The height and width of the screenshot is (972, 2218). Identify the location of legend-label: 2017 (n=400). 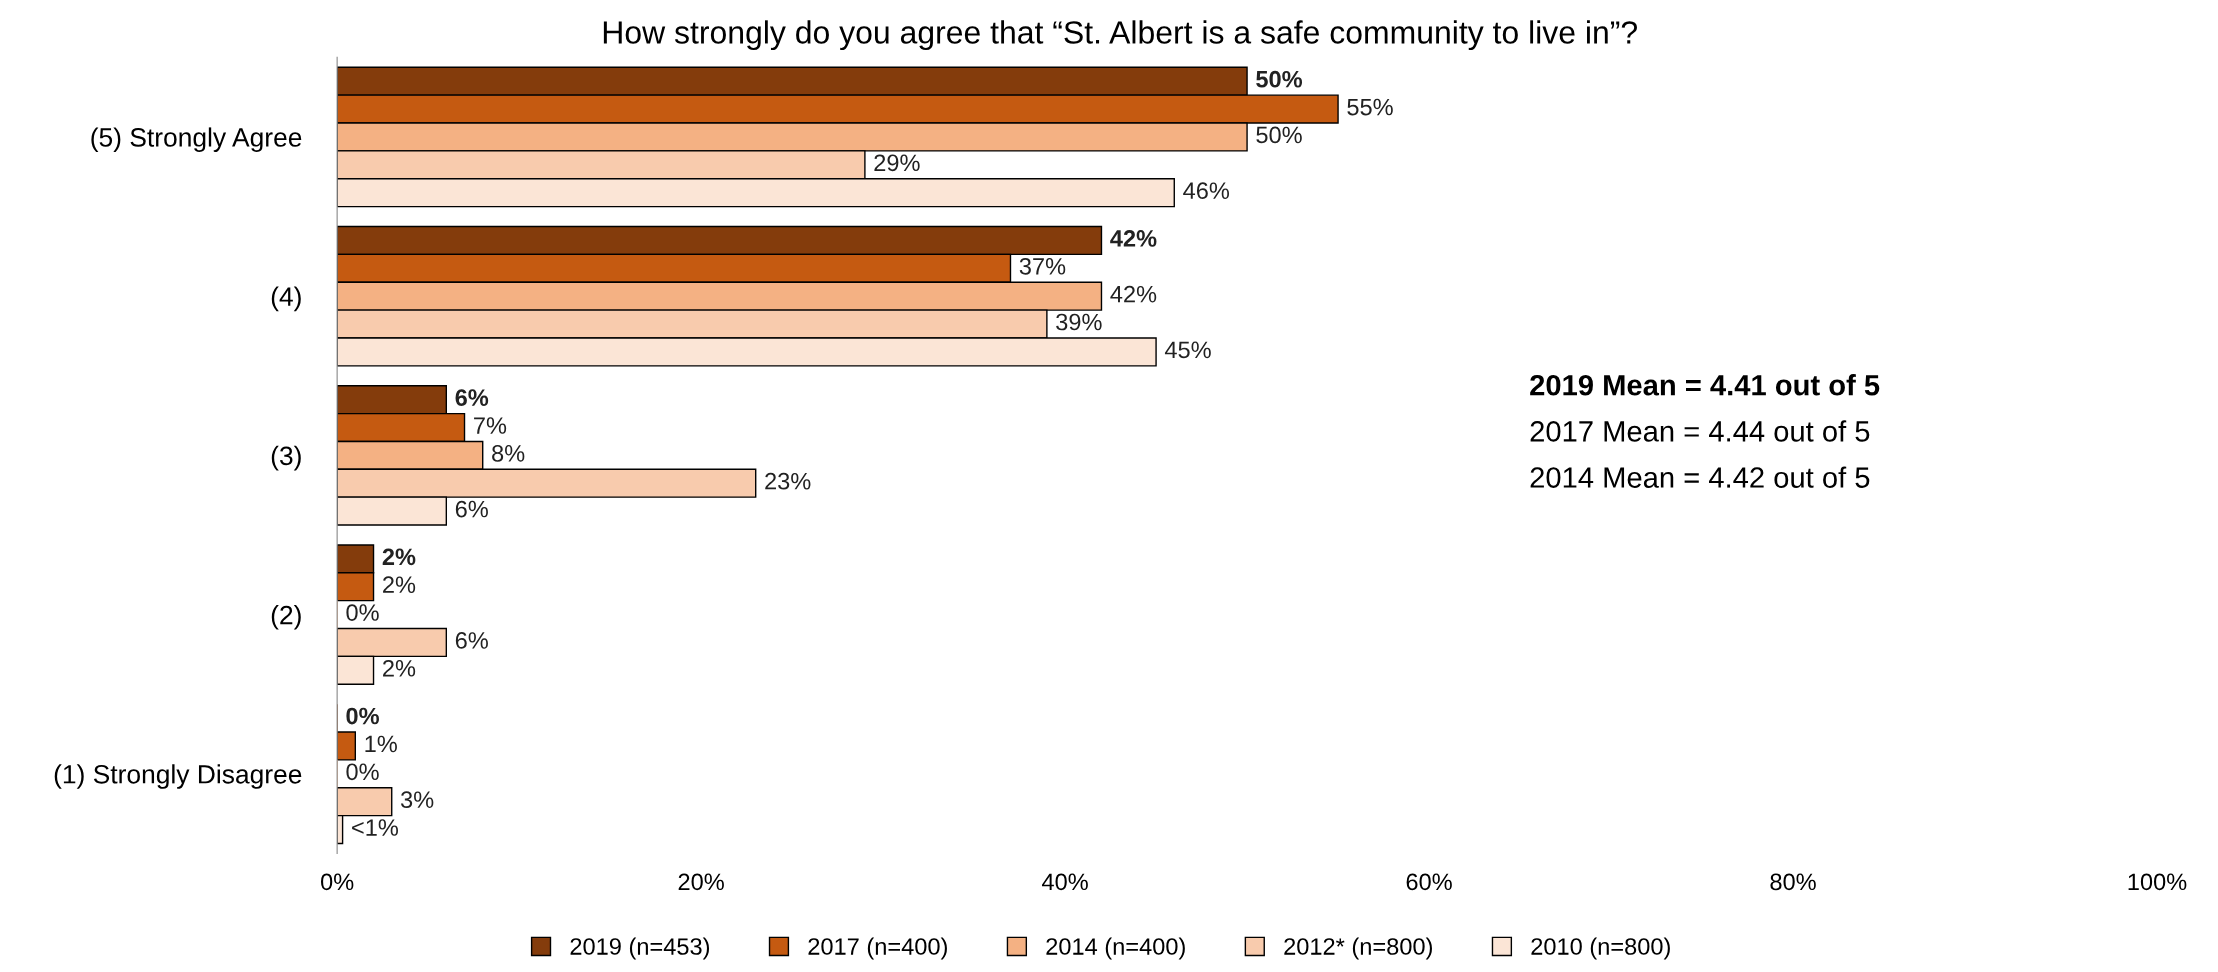
(877, 948).